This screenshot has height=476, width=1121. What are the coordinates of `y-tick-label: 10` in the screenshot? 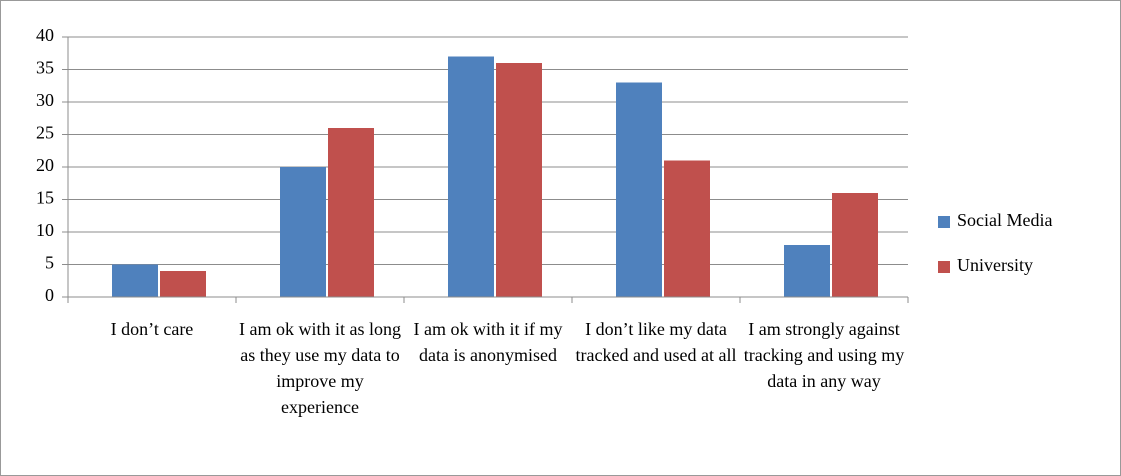 It's located at (45, 230).